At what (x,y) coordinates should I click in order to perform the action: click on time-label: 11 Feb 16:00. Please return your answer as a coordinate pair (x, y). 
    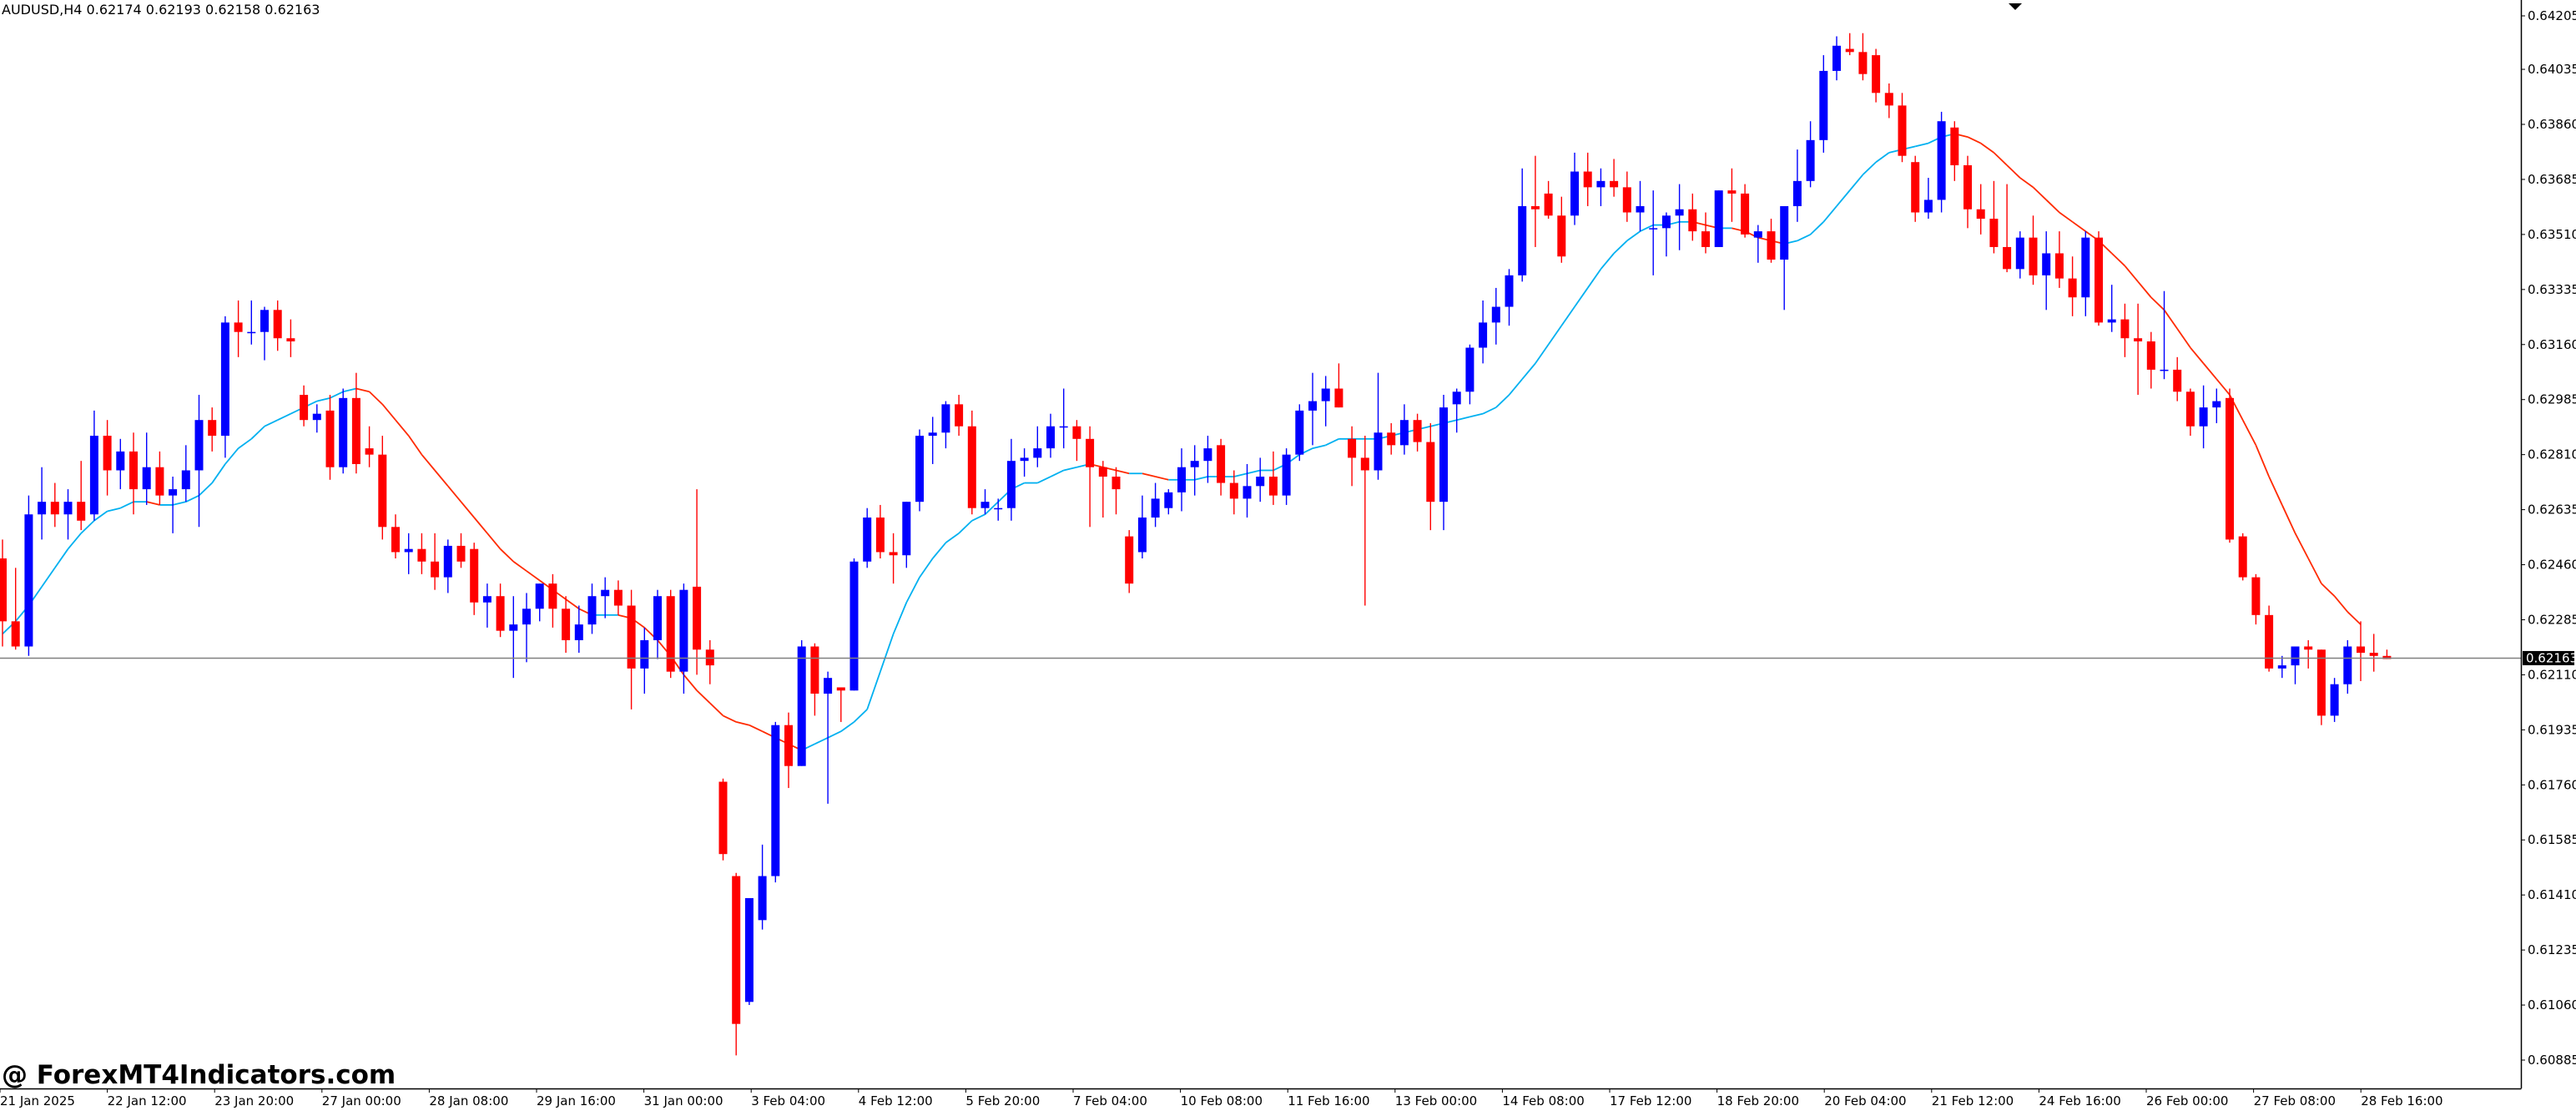
    Looking at the image, I should click on (1329, 1100).